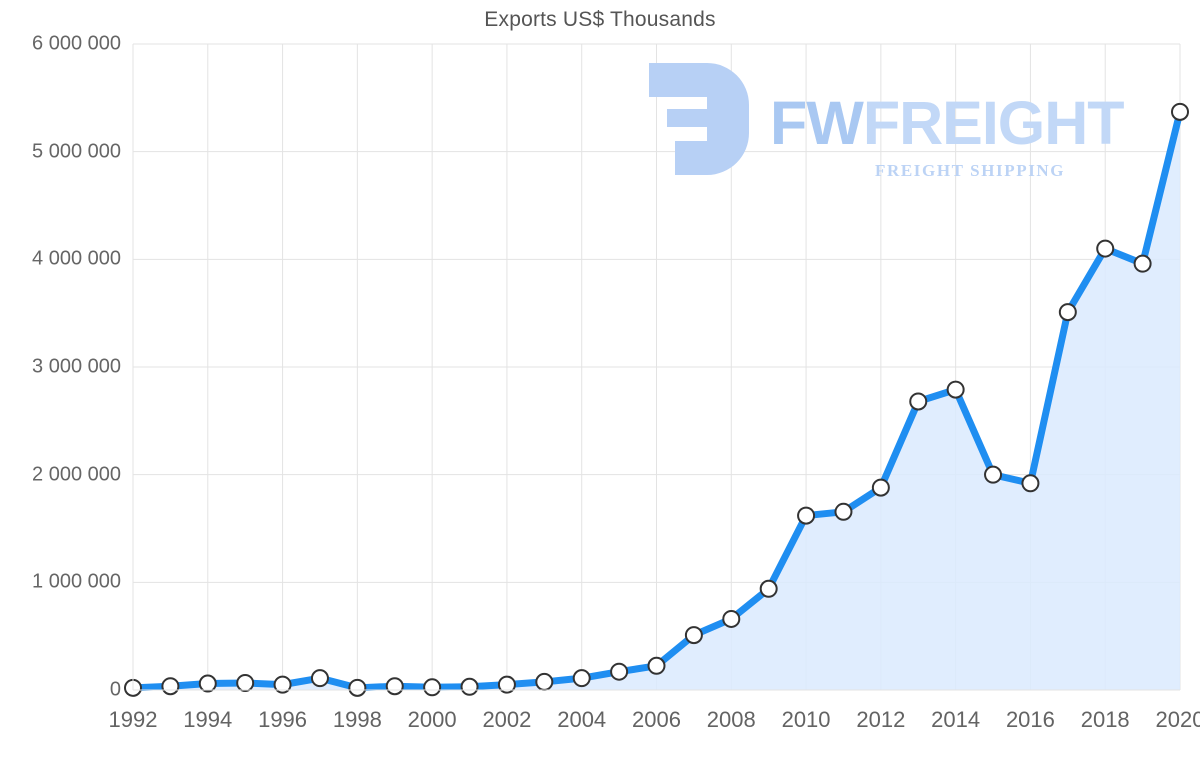 Image resolution: width=1200 pixels, height=763 pixels. I want to click on x-axis-tick-label: 2014, so click(956, 719).